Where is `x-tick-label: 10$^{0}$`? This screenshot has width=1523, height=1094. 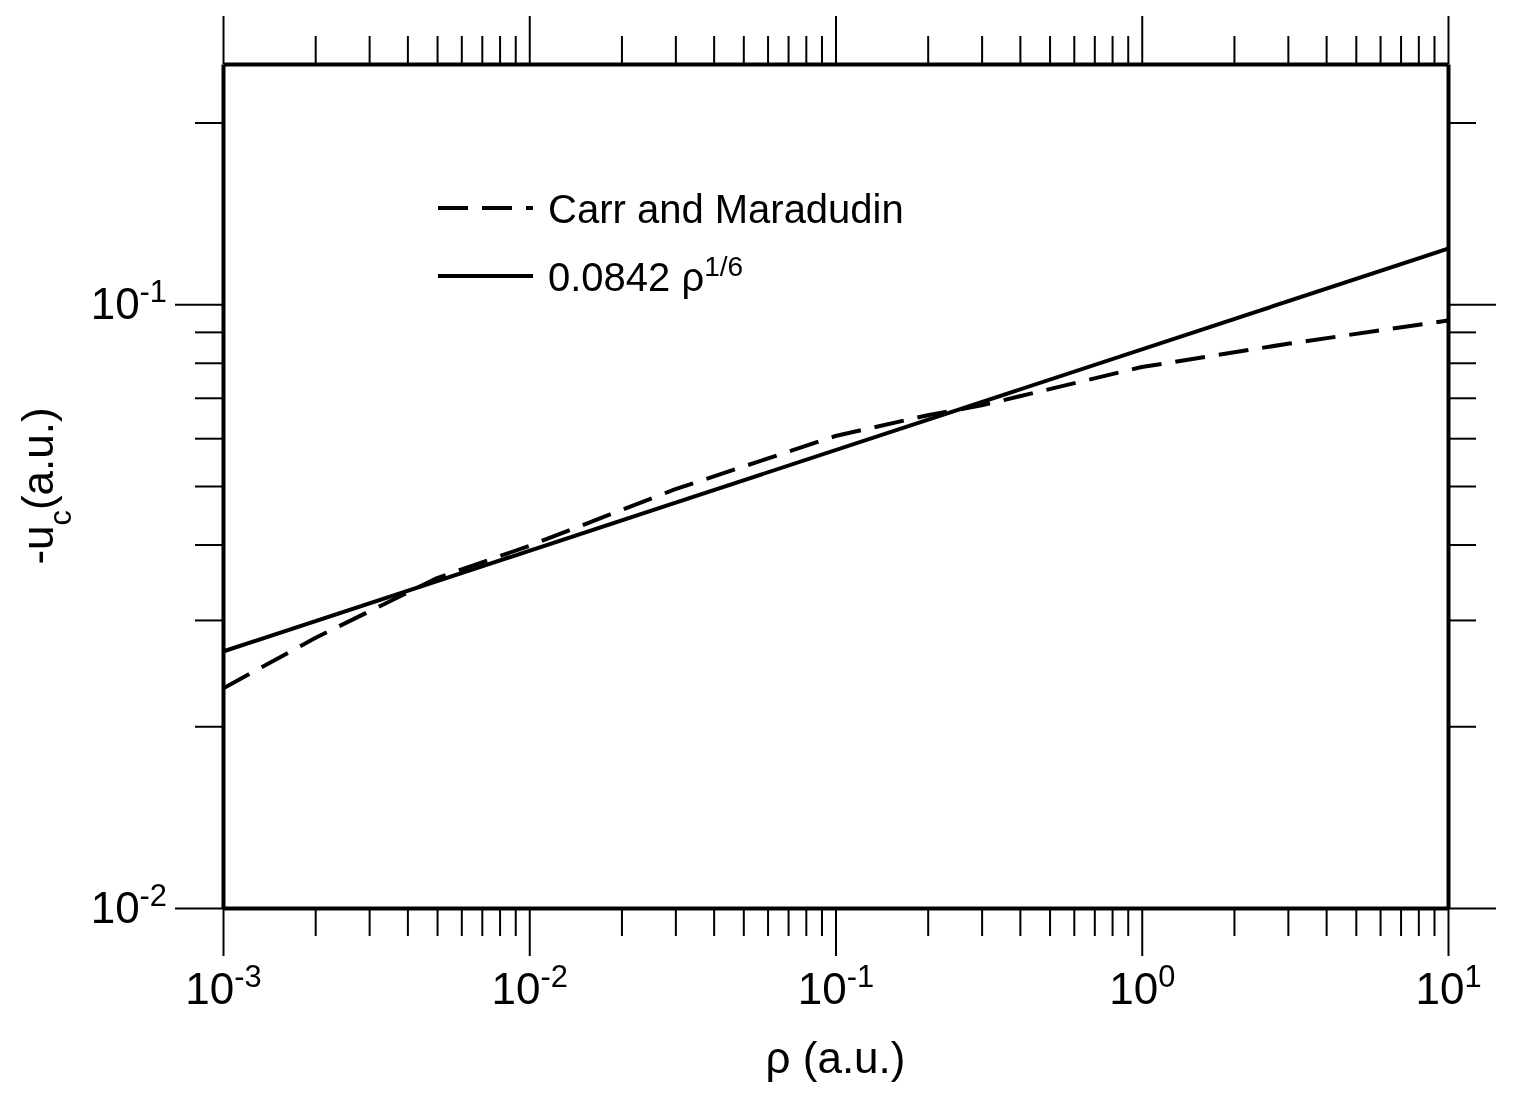 x-tick-label: 10$^{0}$ is located at coordinates (1142, 985).